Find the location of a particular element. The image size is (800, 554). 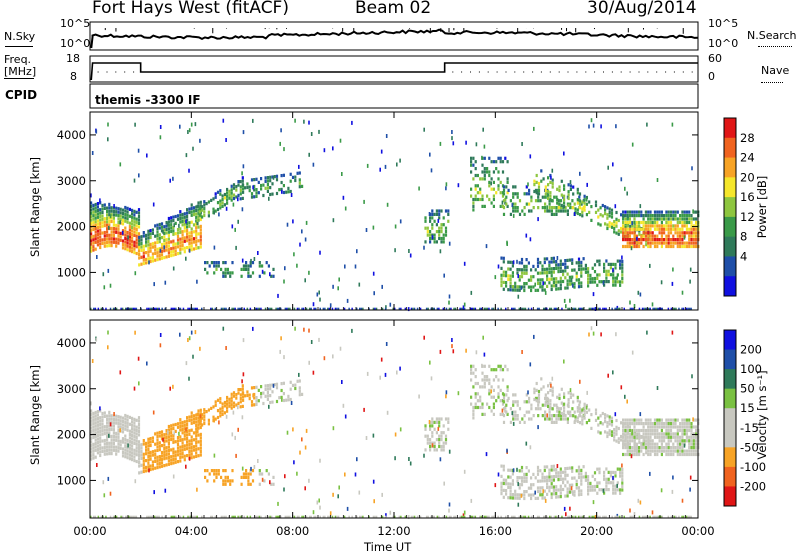

freq-panel-frame is located at coordinates (394, 69).